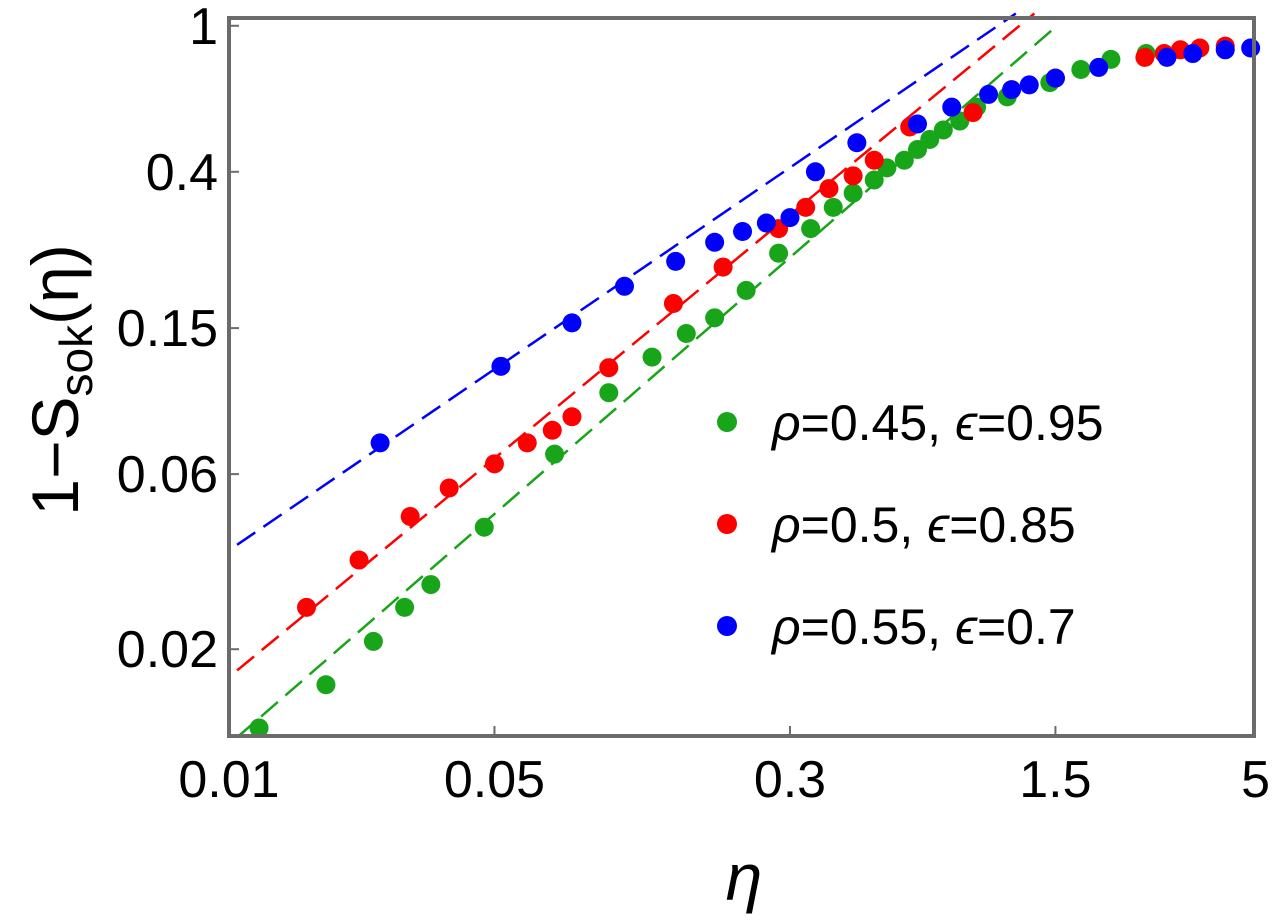 The width and height of the screenshot is (1274, 920). I want to click on y-axis-title: 1−Ssok(η), so click(60, 380).